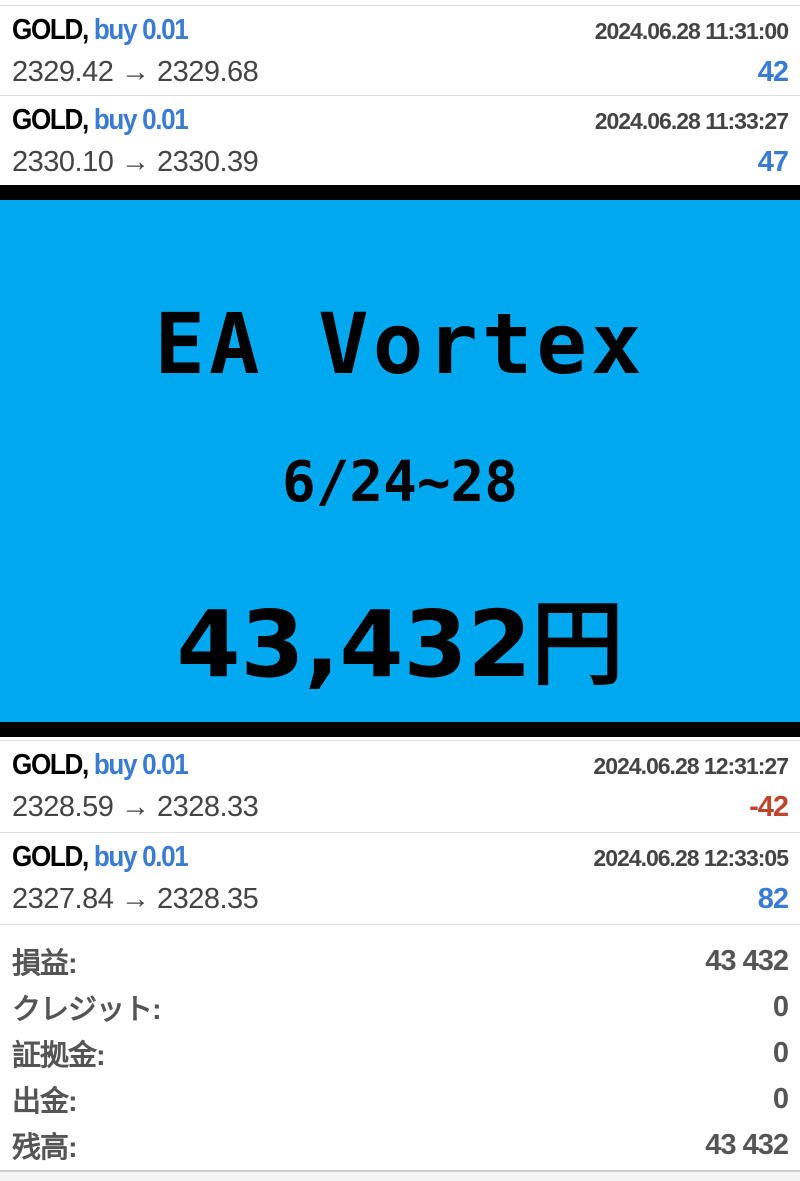 This screenshot has height=1181, width=800. I want to click on bottom-divider, so click(400, 1175).